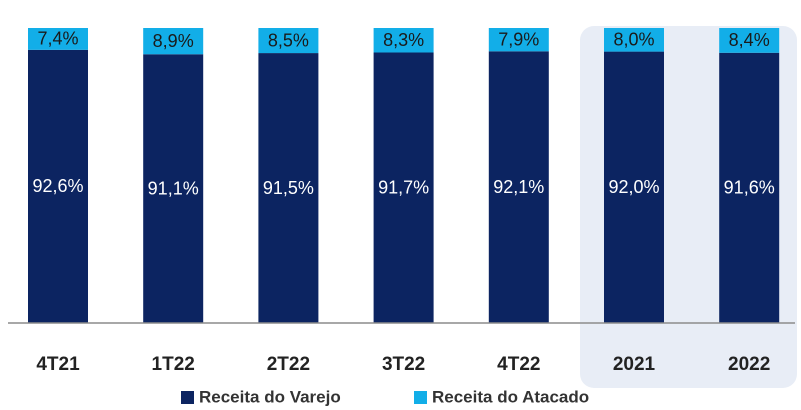 The image size is (801, 410). I want to click on x-tick-label: 1T22, so click(173, 364).